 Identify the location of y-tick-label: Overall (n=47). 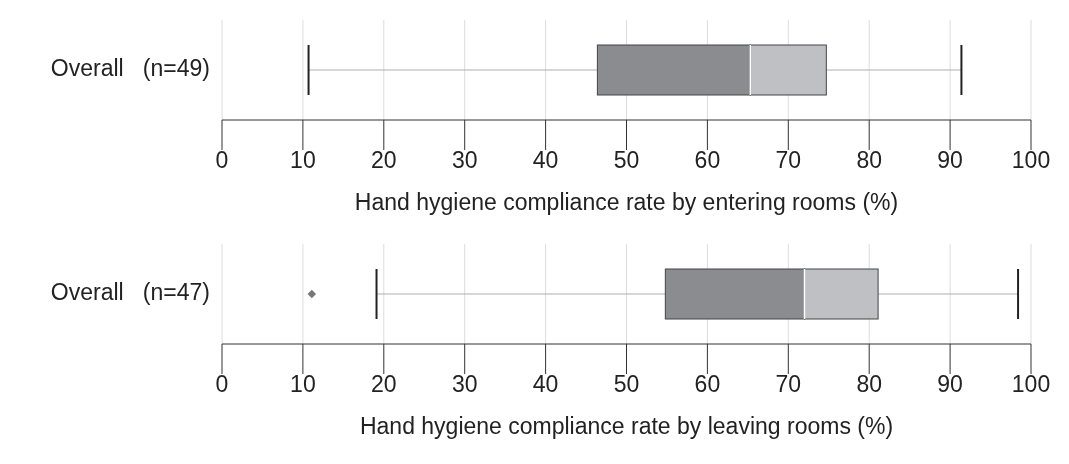
(130, 292).